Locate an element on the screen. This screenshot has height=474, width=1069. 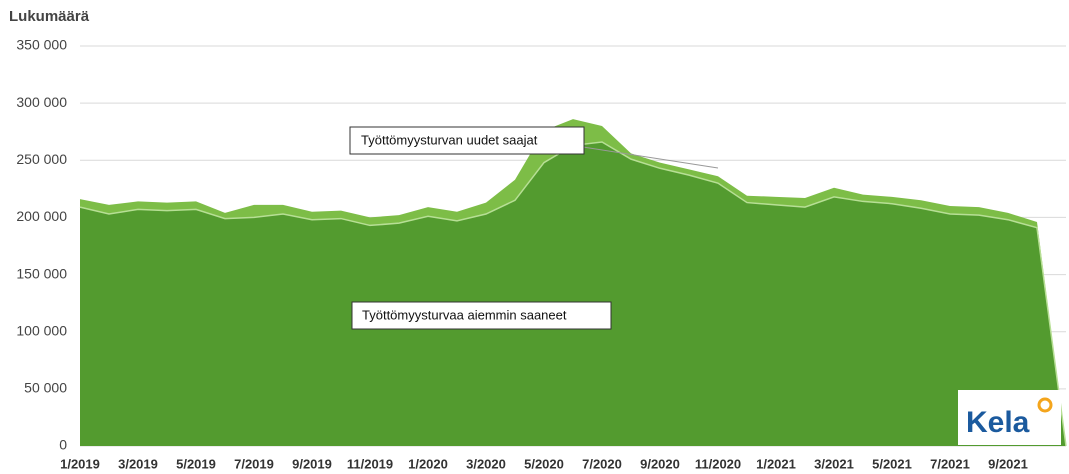
x-tick-label: 5/2019 is located at coordinates (196, 463).